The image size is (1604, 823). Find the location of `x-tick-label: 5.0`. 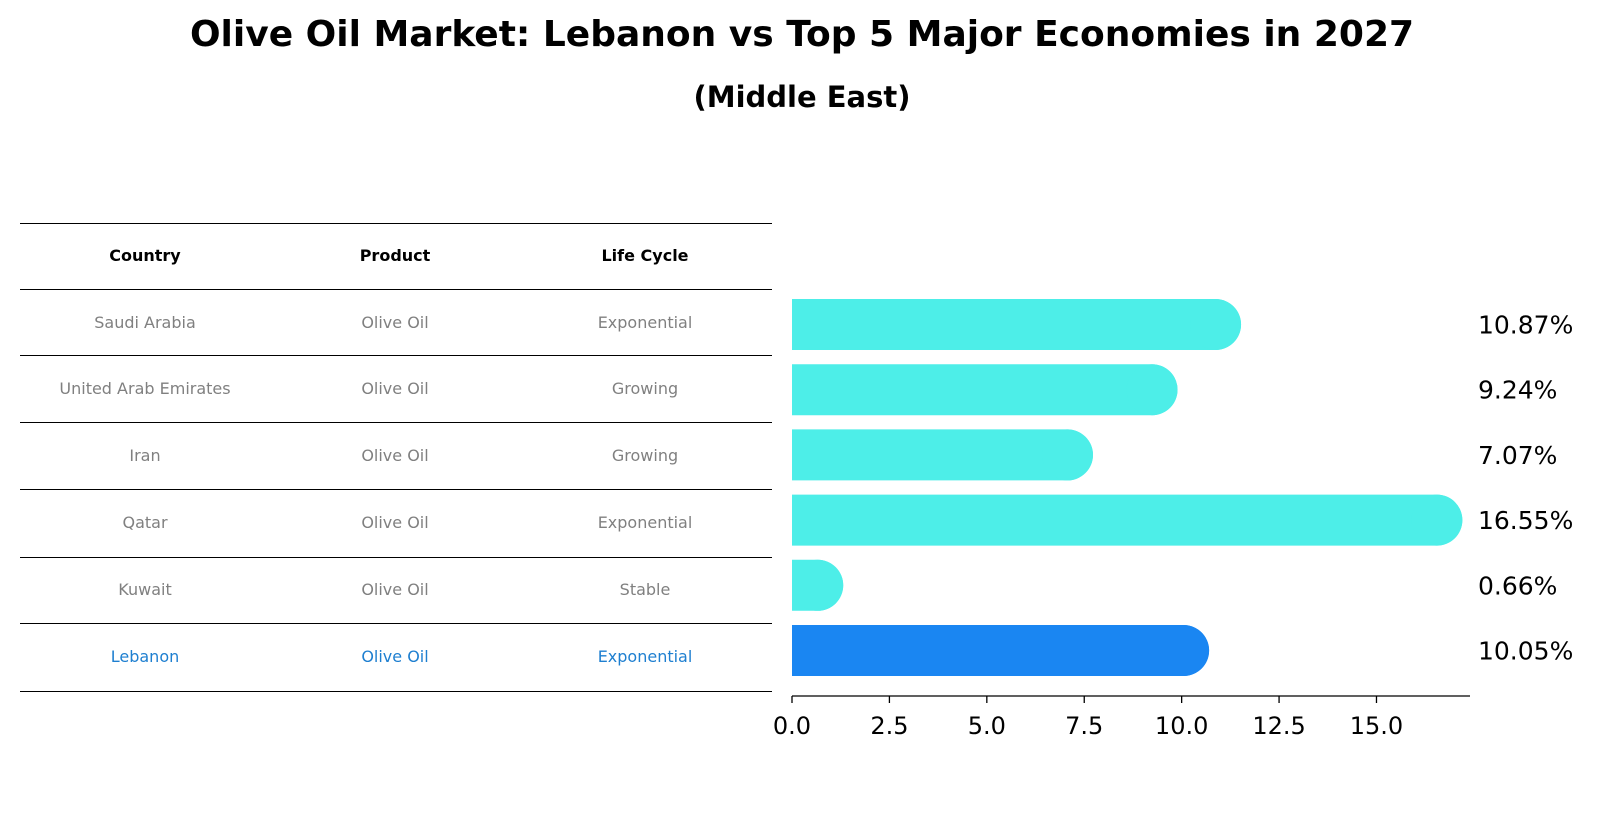

x-tick-label: 5.0 is located at coordinates (987, 726).